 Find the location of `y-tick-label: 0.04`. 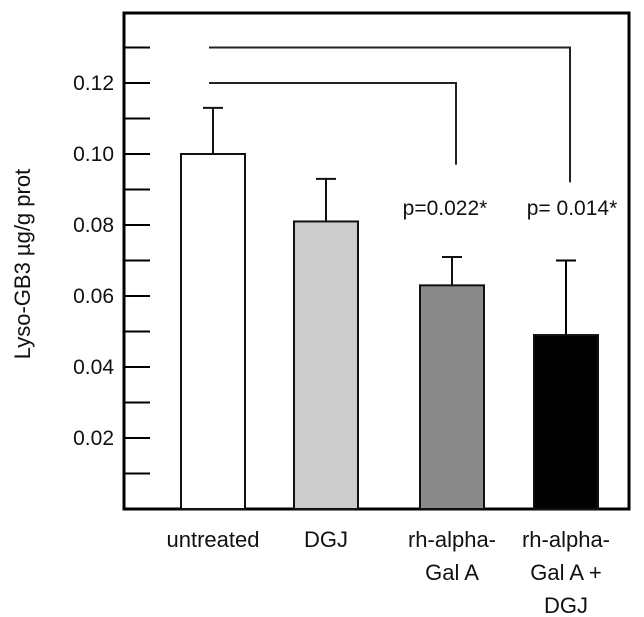

y-tick-label: 0.04 is located at coordinates (93, 367).